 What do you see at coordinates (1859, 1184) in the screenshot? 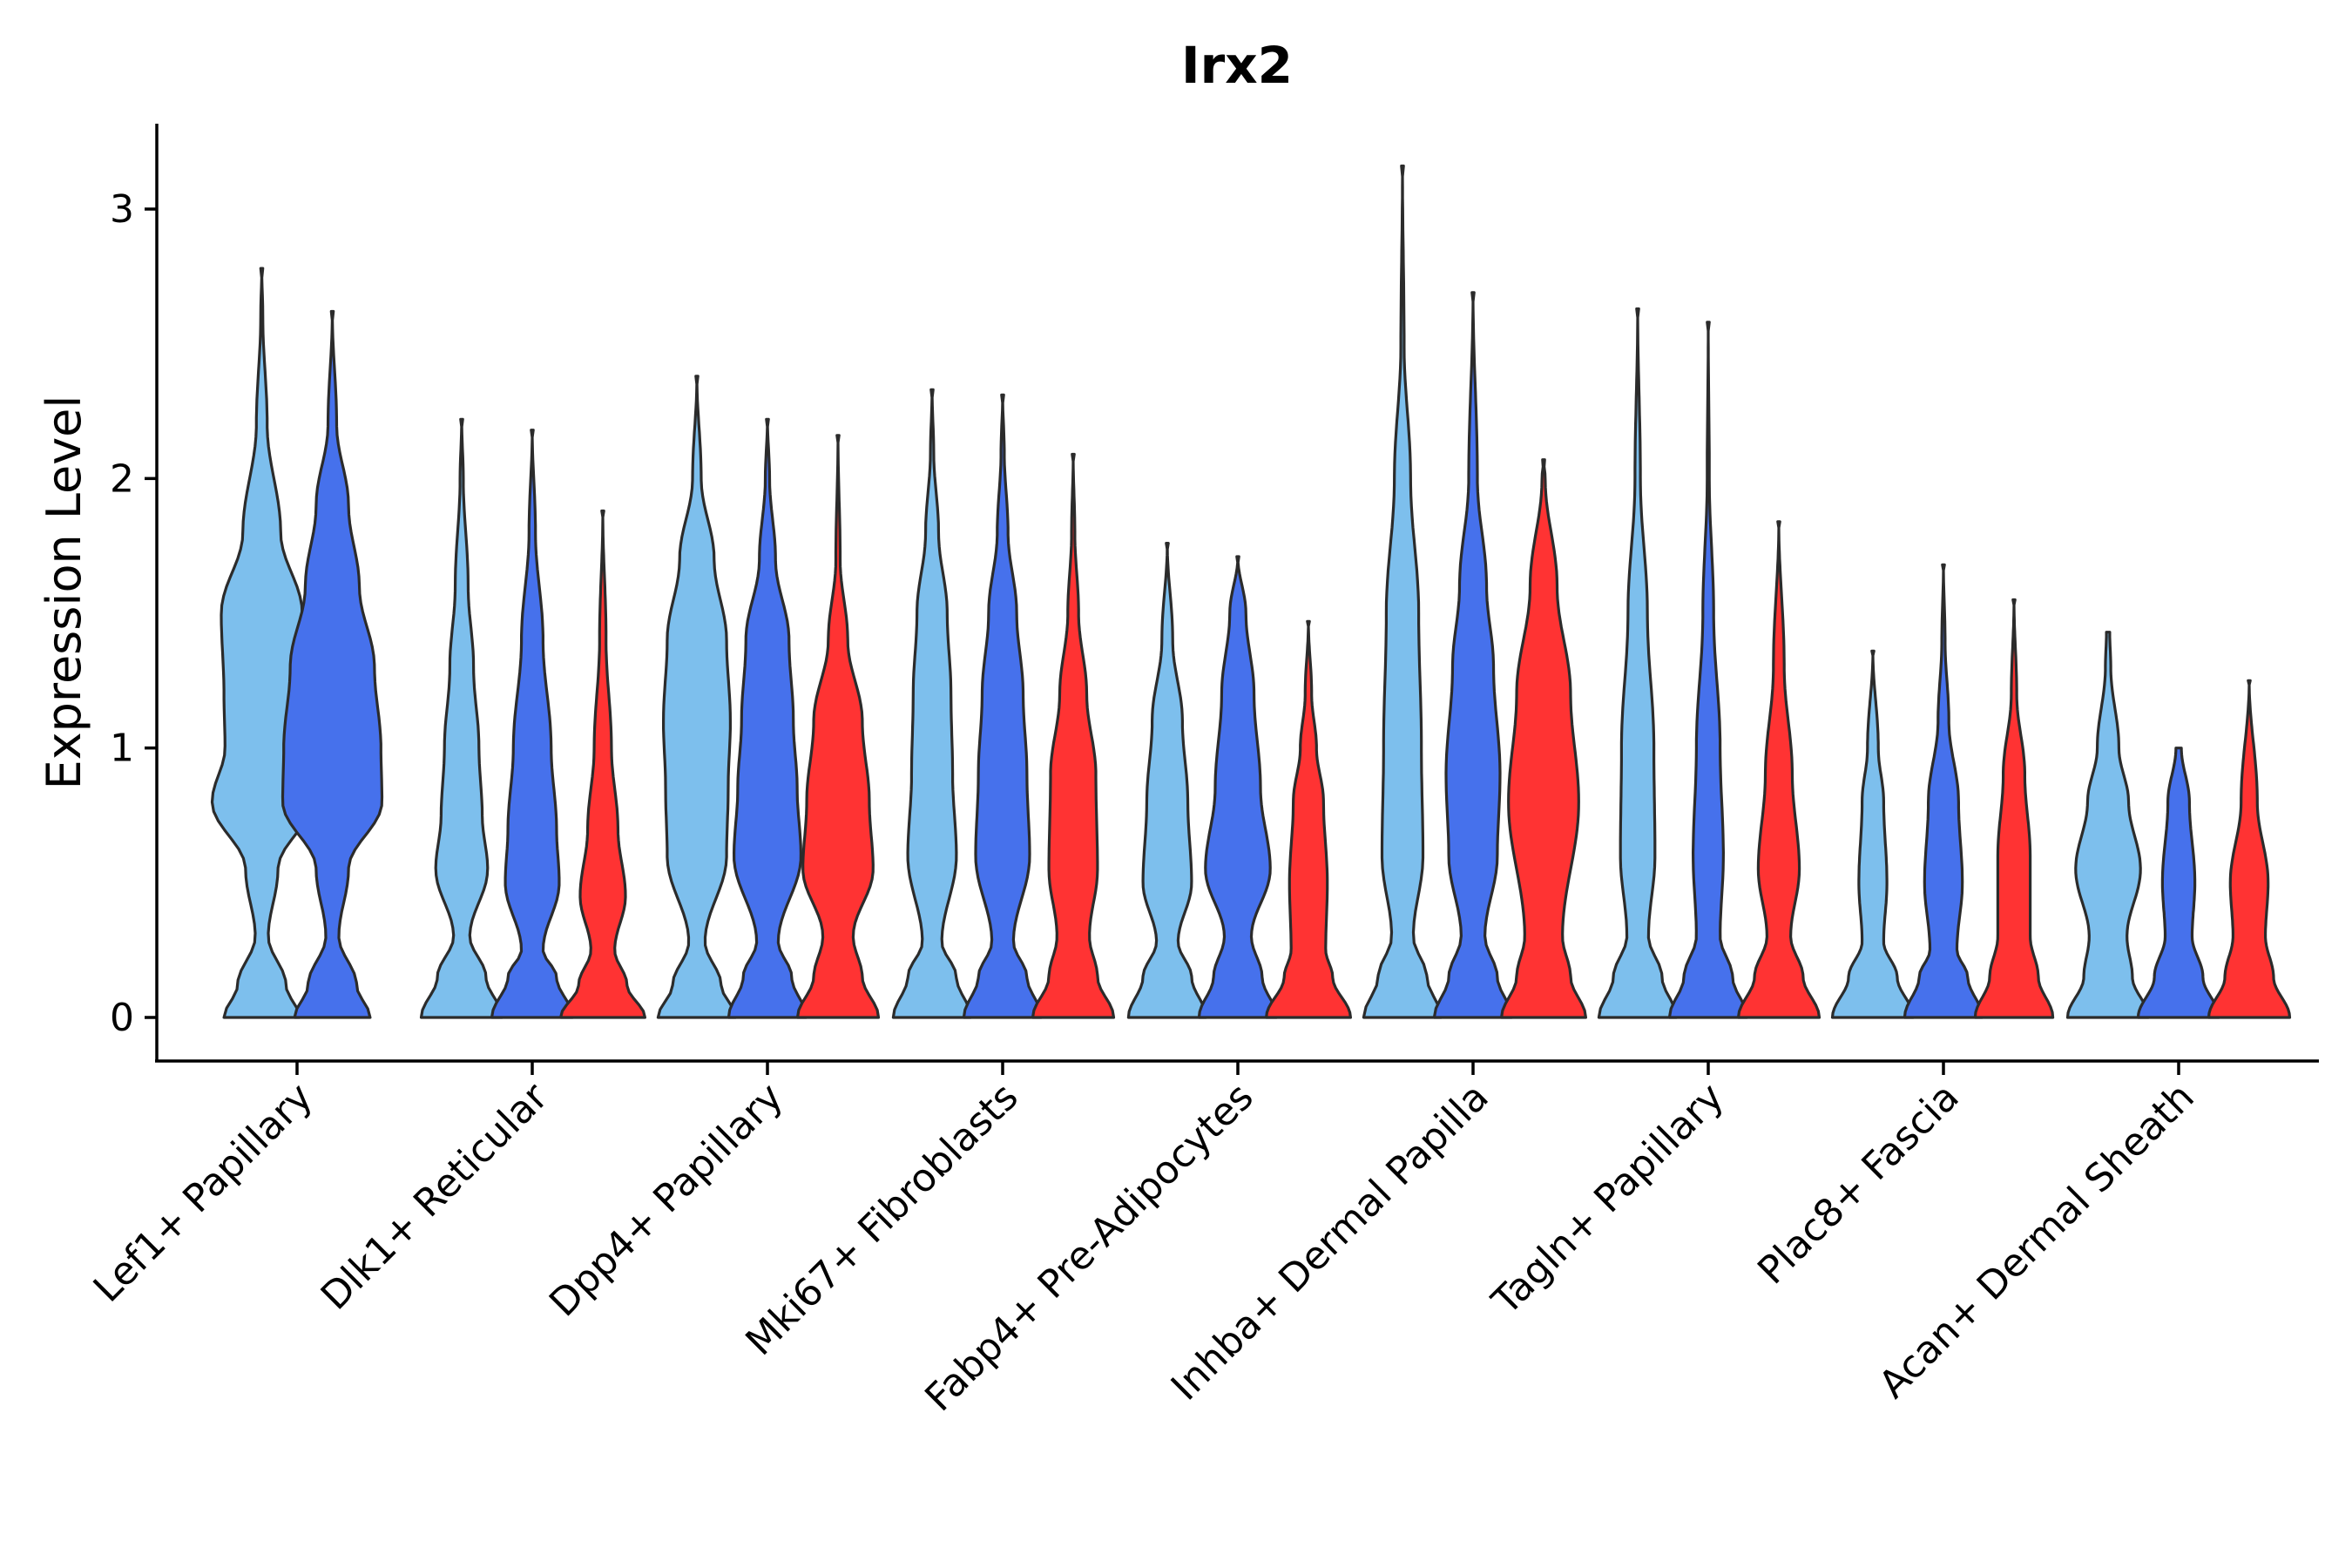
I see `x-tick-label-8: Plac8+ Fascia` at bounding box center [1859, 1184].